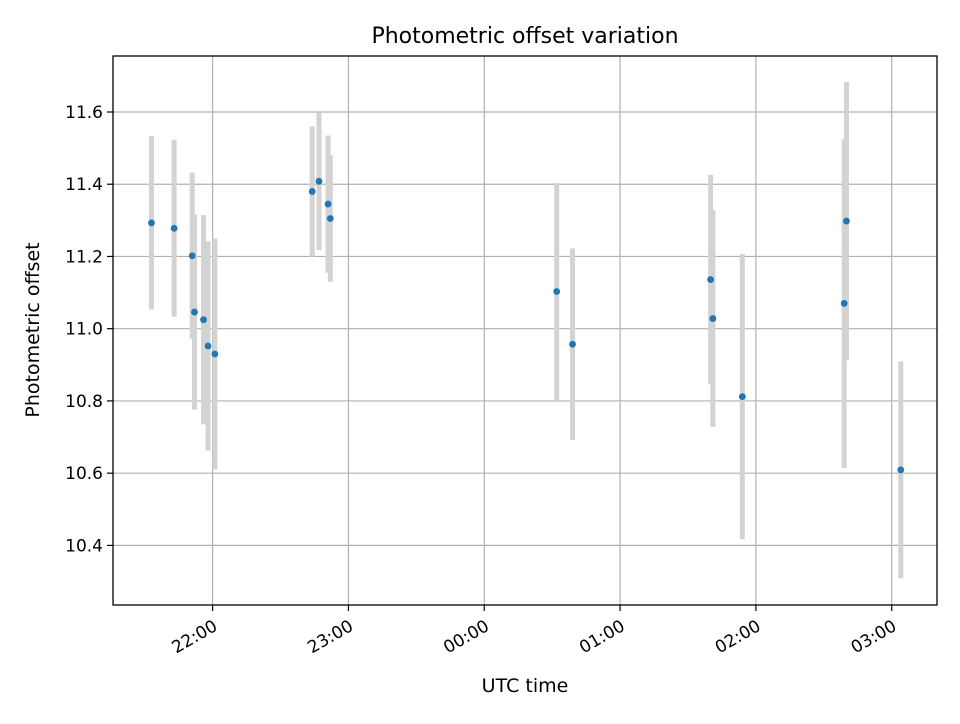 Image resolution: width=960 pixels, height=724 pixels. What do you see at coordinates (84, 330) in the screenshot?
I see `y-tick-label: 11.0` at bounding box center [84, 330].